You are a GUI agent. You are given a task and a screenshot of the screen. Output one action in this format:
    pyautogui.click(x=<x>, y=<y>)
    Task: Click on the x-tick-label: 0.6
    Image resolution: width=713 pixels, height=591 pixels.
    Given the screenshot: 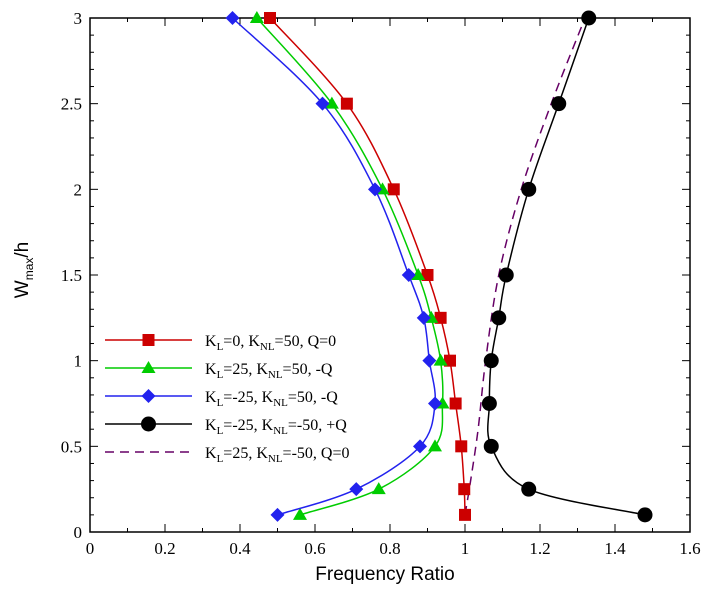 What is the action you would take?
    pyautogui.click(x=314, y=548)
    